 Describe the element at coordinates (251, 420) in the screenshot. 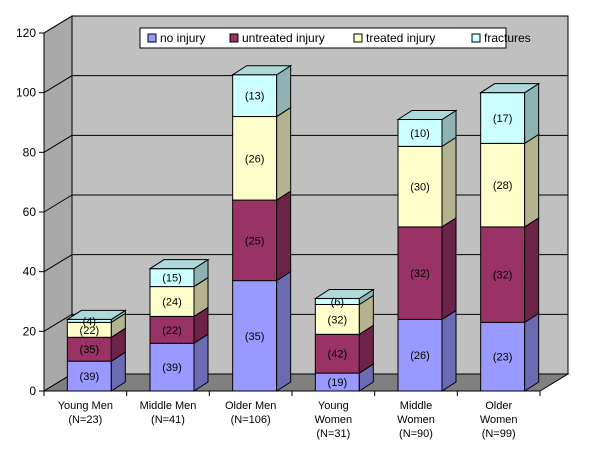

I see `x-tick-label: (N=106)` at that location.